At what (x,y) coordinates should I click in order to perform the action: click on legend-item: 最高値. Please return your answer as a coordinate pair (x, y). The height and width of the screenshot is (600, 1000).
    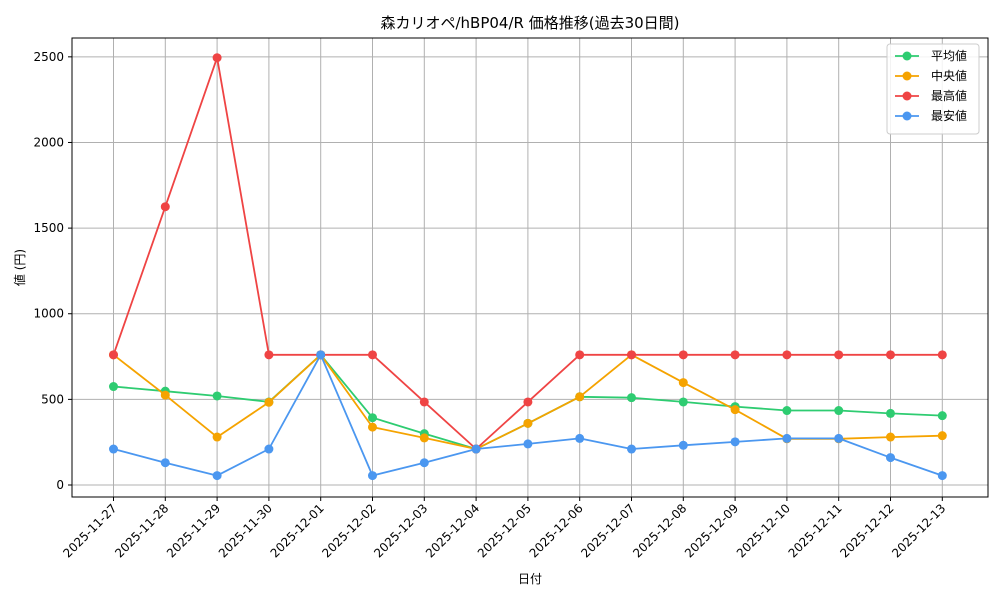
    Looking at the image, I should click on (931, 95).